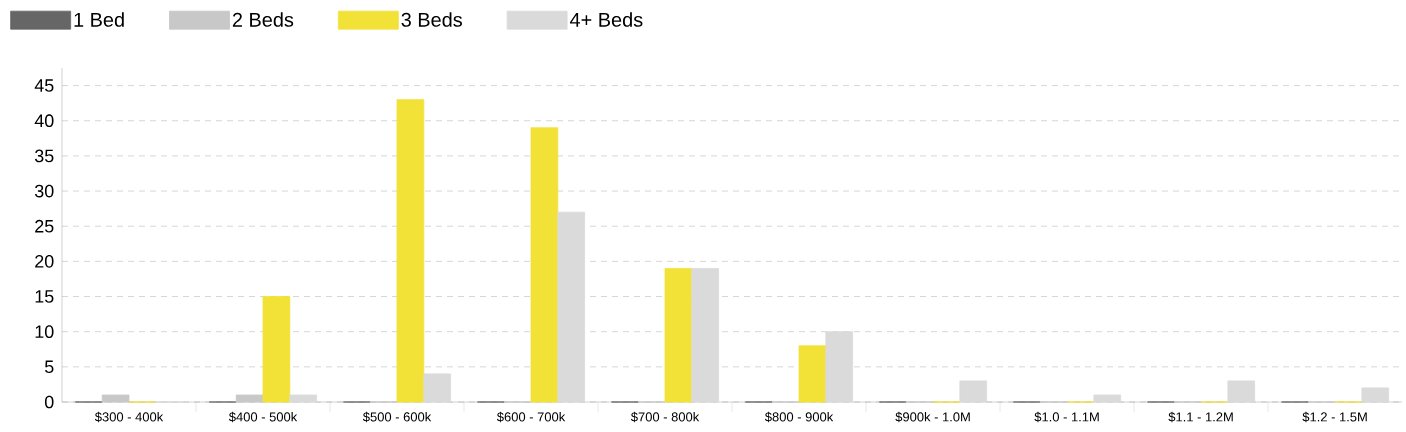 The width and height of the screenshot is (1406, 432). What do you see at coordinates (397, 417) in the screenshot?
I see `x-tick-label: $500 - 600k` at bounding box center [397, 417].